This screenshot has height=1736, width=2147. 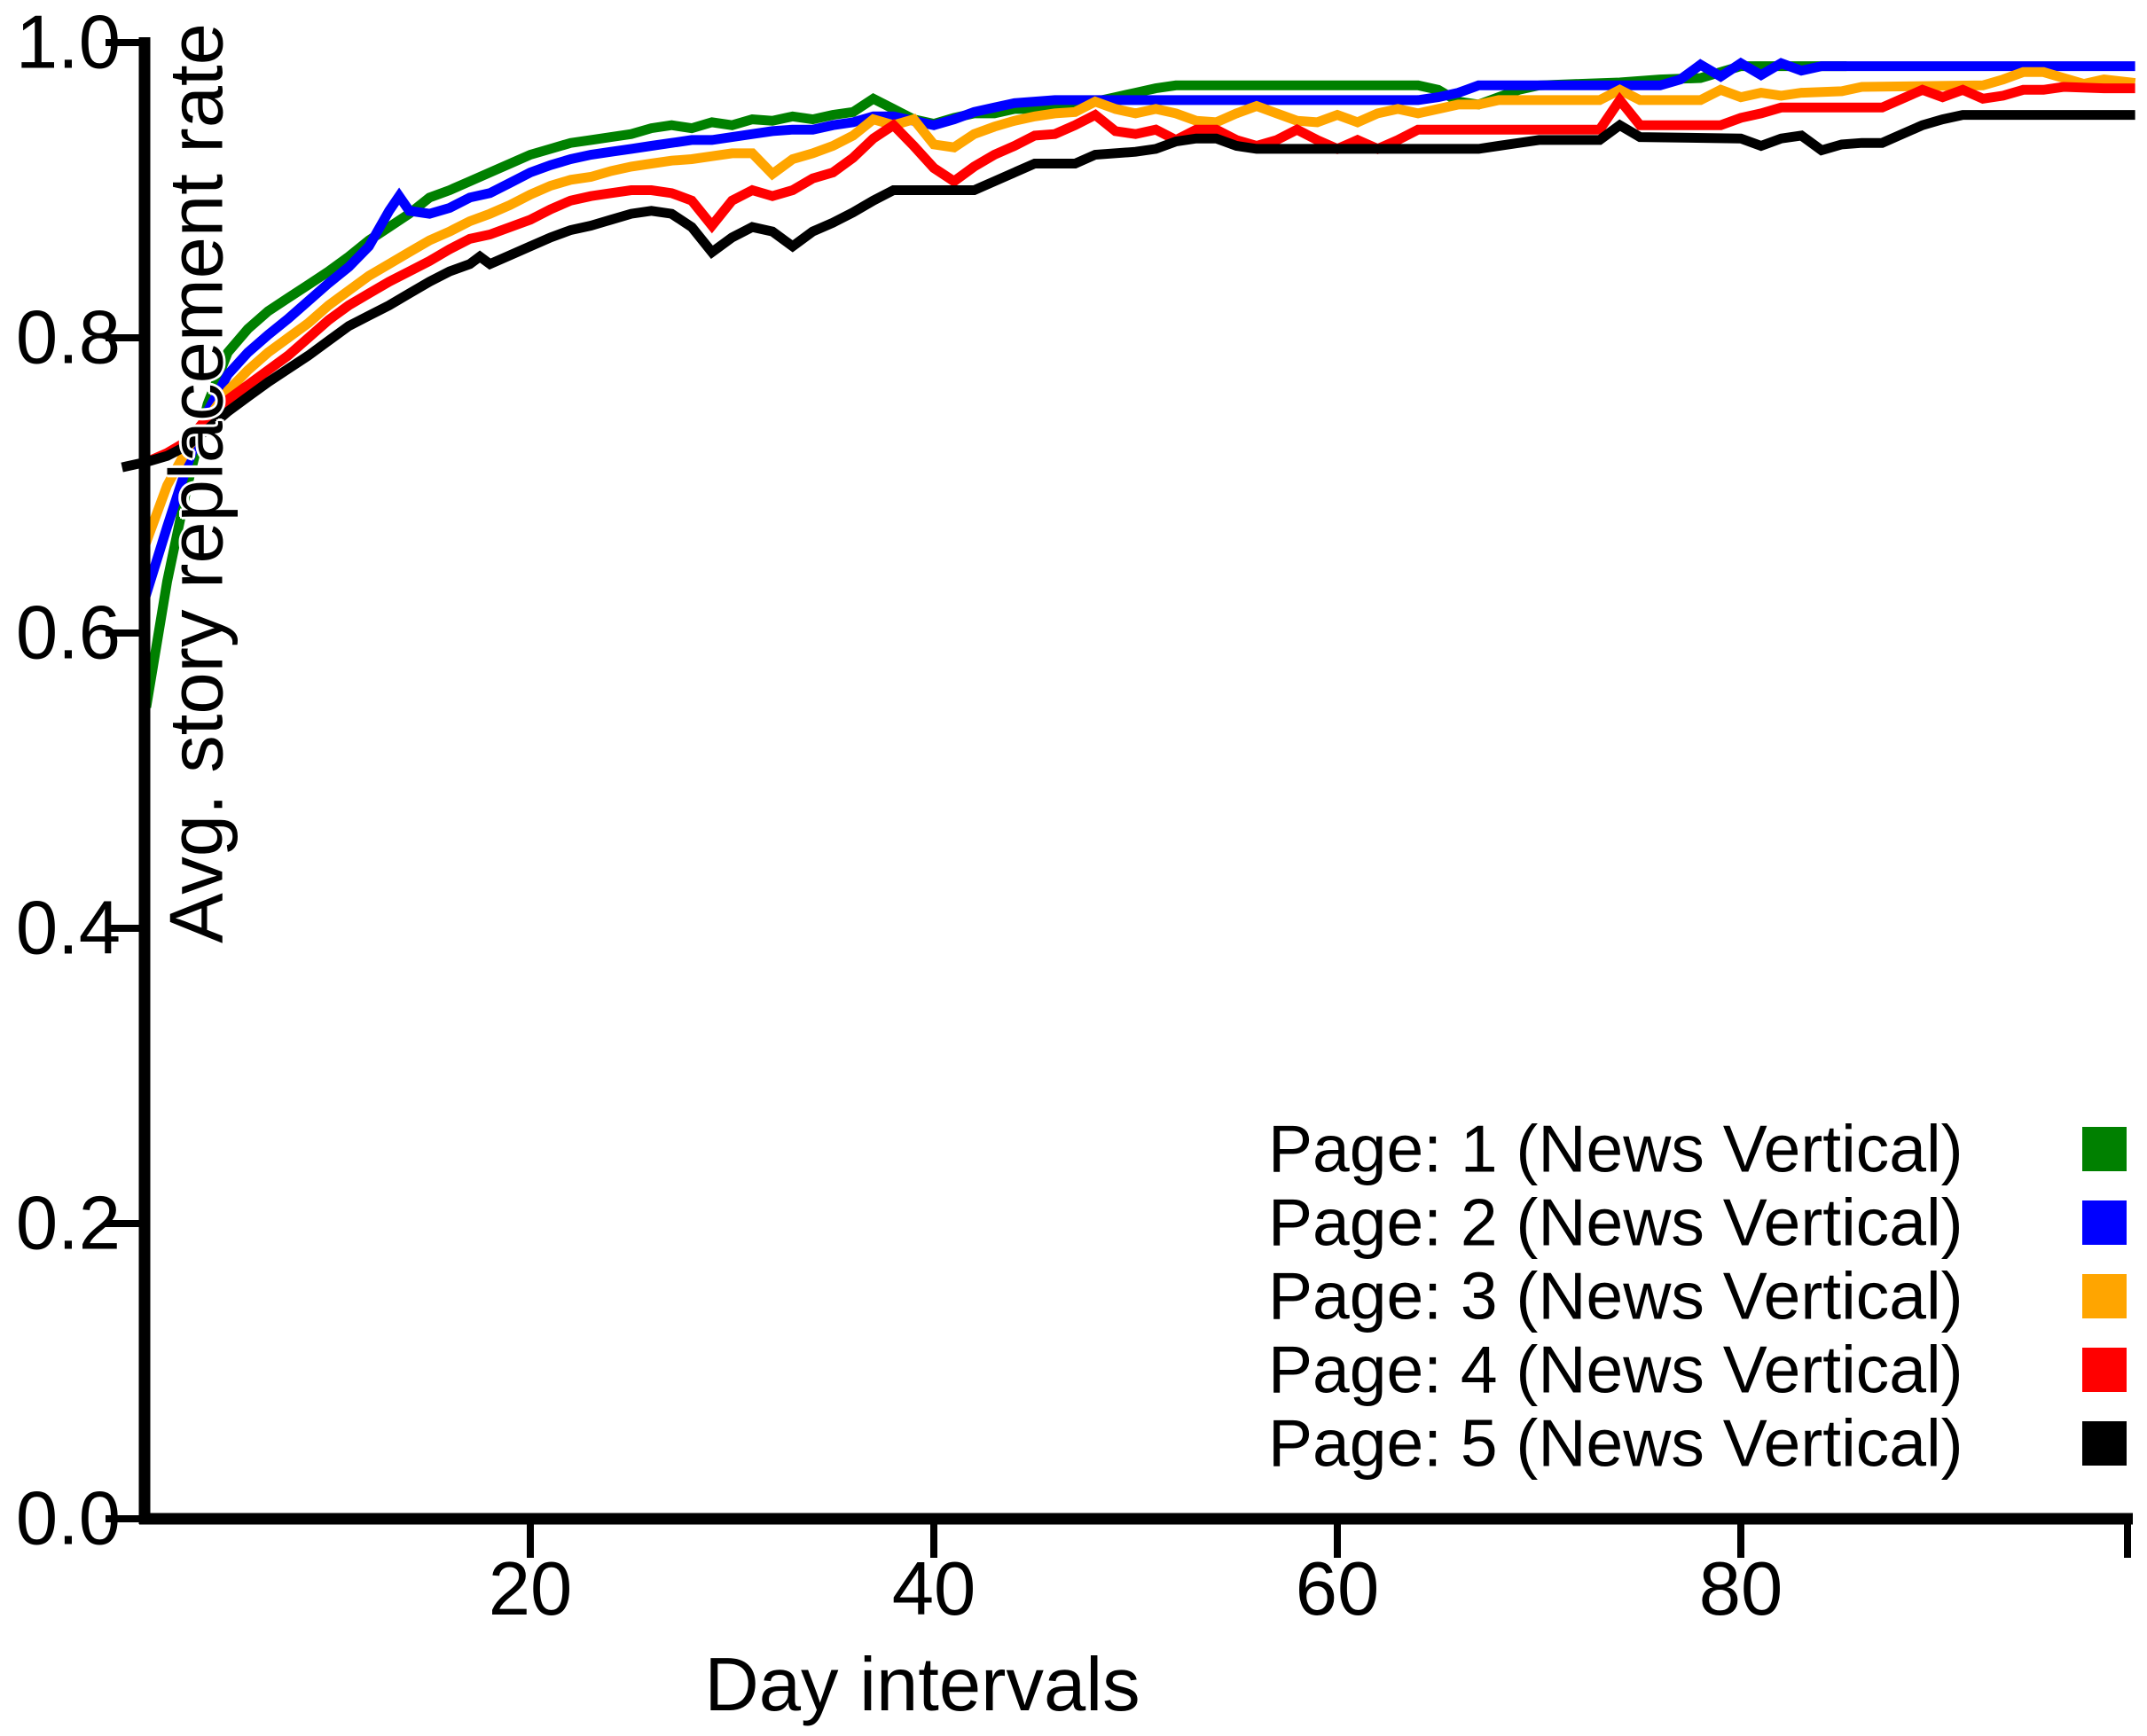 I want to click on legend-item-page-5: Page: 5 (News Vertical), so click(x=1697, y=1443).